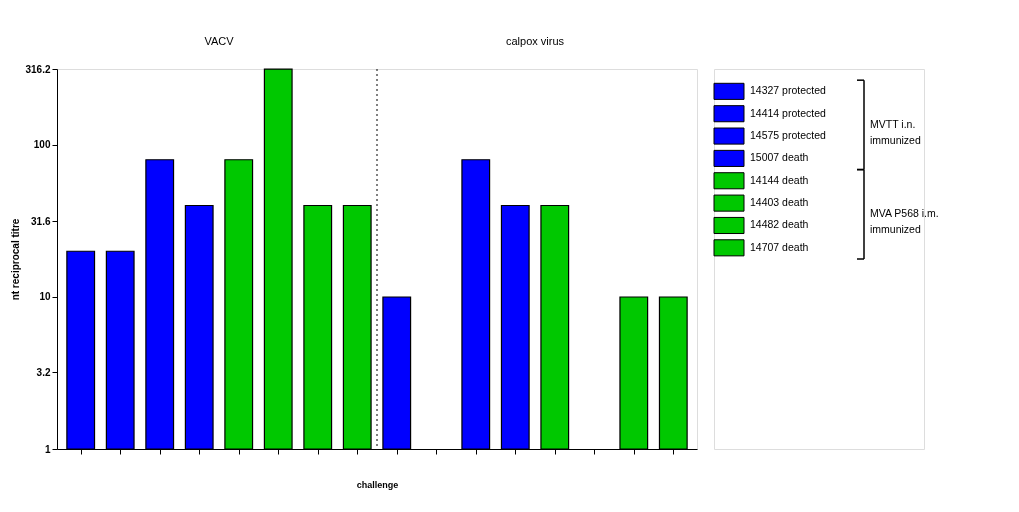 This screenshot has height=512, width=1019. I want to click on y-tick-label: 1, so click(47, 449).